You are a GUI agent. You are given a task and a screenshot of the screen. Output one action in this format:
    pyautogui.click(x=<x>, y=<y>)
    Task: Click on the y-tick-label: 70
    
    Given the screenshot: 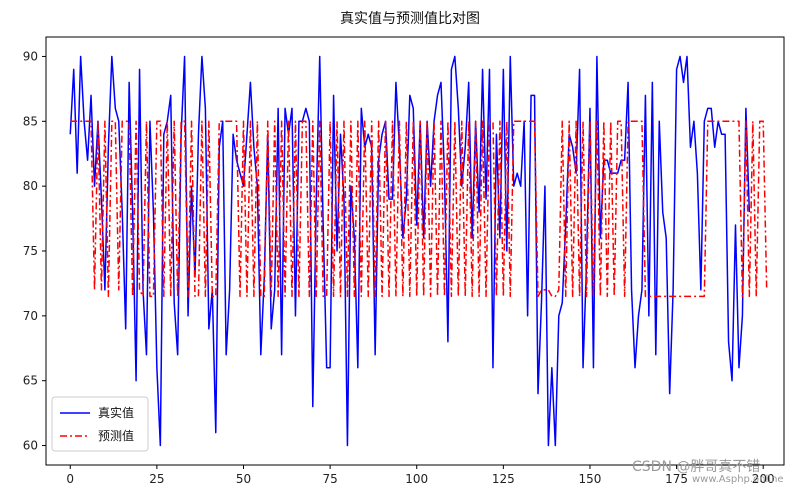 What is the action you would take?
    pyautogui.click(x=30, y=316)
    